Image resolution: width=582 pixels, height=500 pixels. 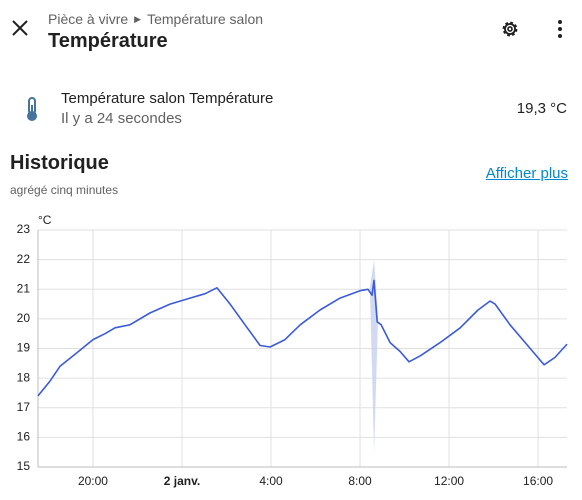 What do you see at coordinates (24, 437) in the screenshot?
I see `y-tick-label: 16` at bounding box center [24, 437].